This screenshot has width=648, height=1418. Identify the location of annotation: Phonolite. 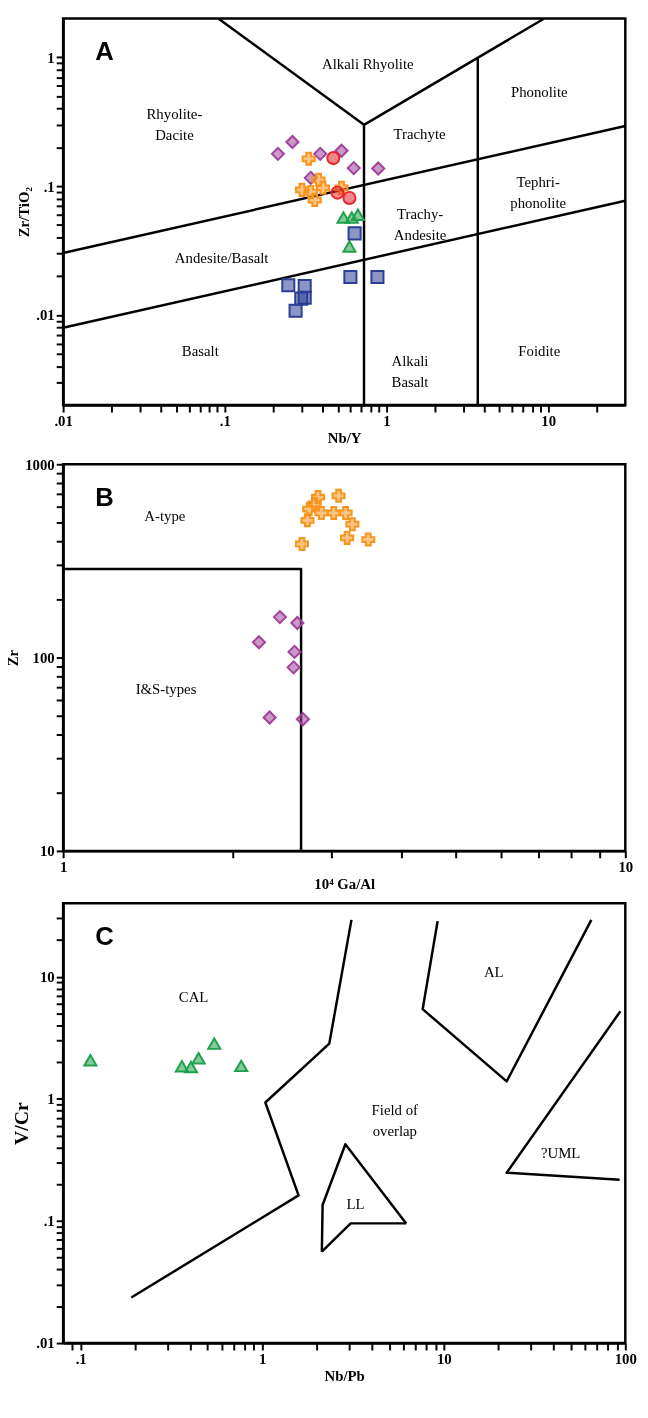
(539, 92).